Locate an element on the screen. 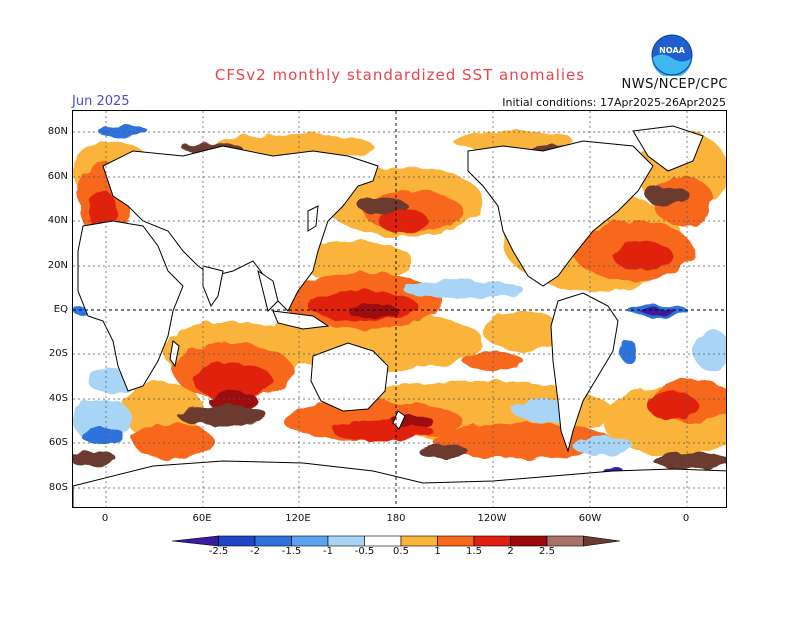  colorbar-tick-label: -1.5 is located at coordinates (291, 551).